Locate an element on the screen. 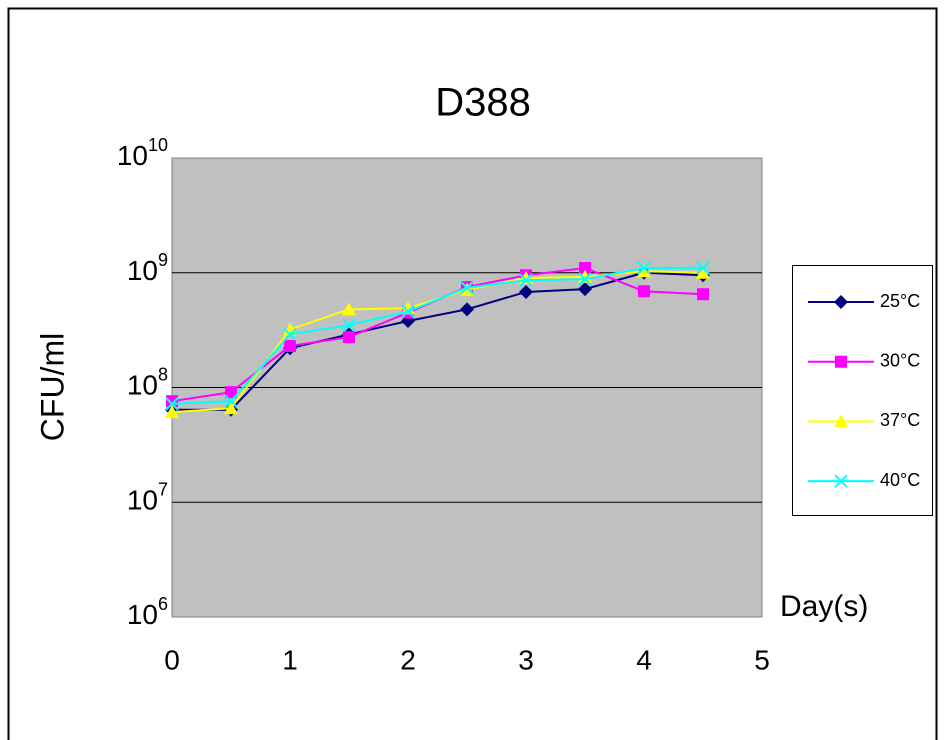 The image size is (945, 740). legend-label: 40°C is located at coordinates (900, 480).